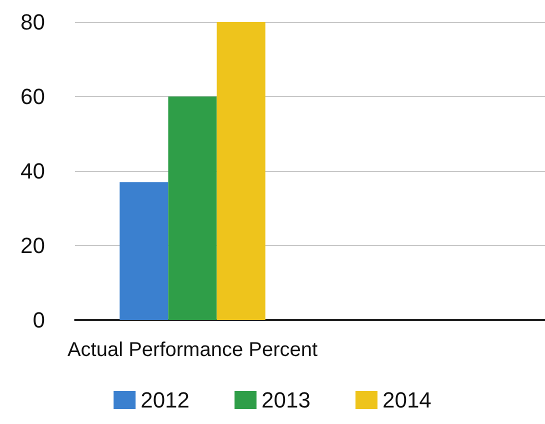 The height and width of the screenshot is (424, 545). I want to click on legend-label: 2012, so click(165, 400).